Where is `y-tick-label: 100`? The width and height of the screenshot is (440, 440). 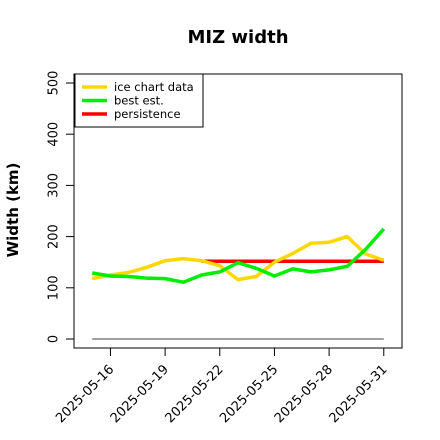 y-tick-label: 100 is located at coordinates (54, 287).